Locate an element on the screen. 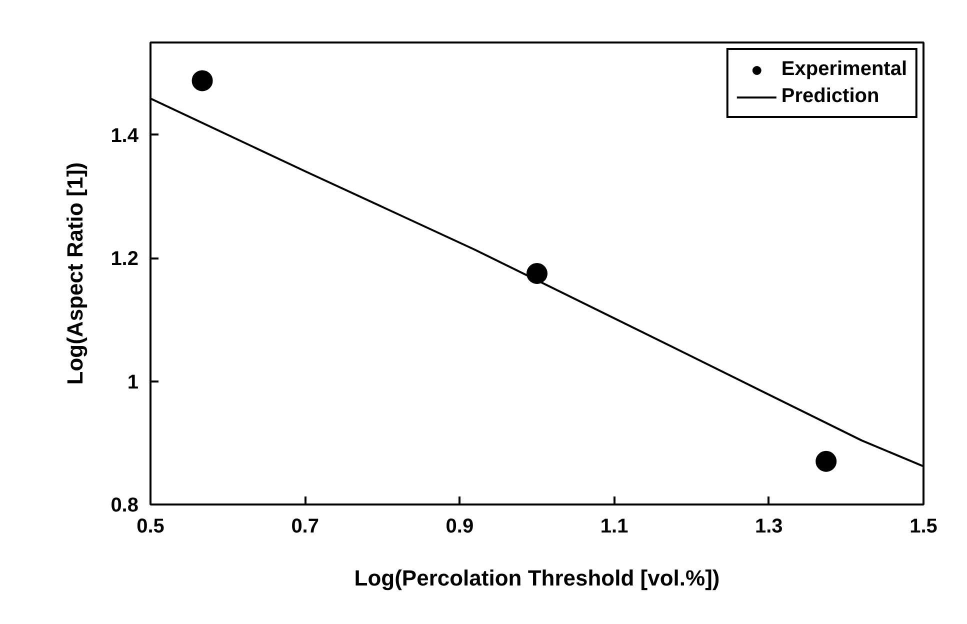 The width and height of the screenshot is (967, 624). x-tick-label: 0.5 is located at coordinates (150, 527).